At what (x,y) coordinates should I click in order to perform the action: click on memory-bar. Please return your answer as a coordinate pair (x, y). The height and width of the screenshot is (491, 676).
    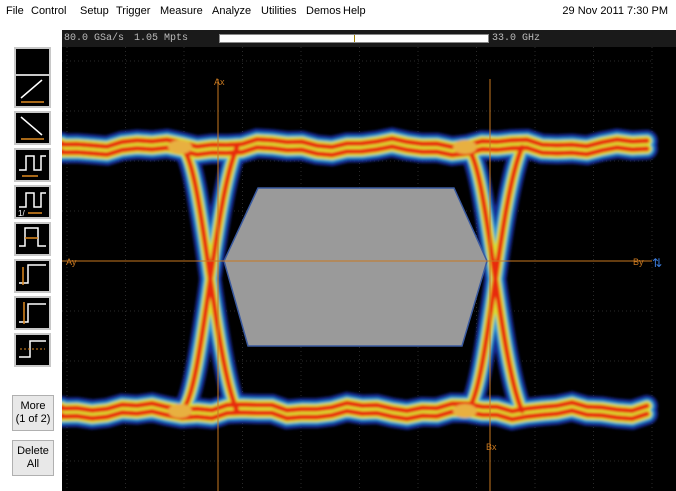
    Looking at the image, I should click on (354, 38).